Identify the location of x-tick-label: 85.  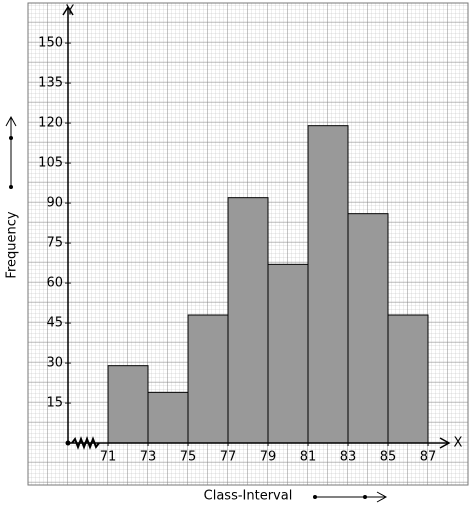
(388, 457).